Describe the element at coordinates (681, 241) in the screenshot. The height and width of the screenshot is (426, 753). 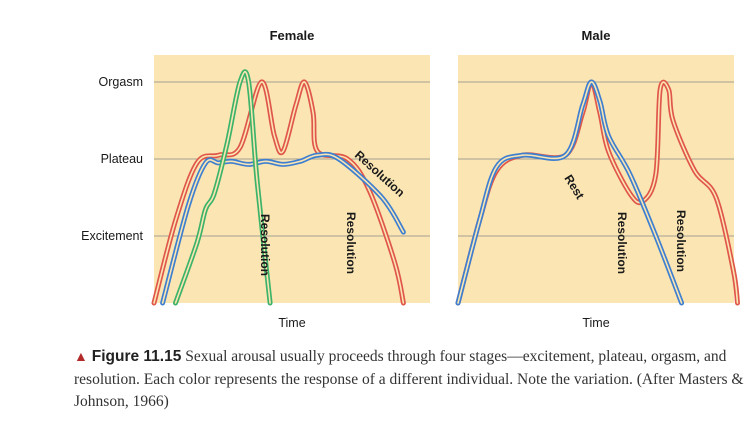
I see `male-red-resolution-label: Resolution` at that location.